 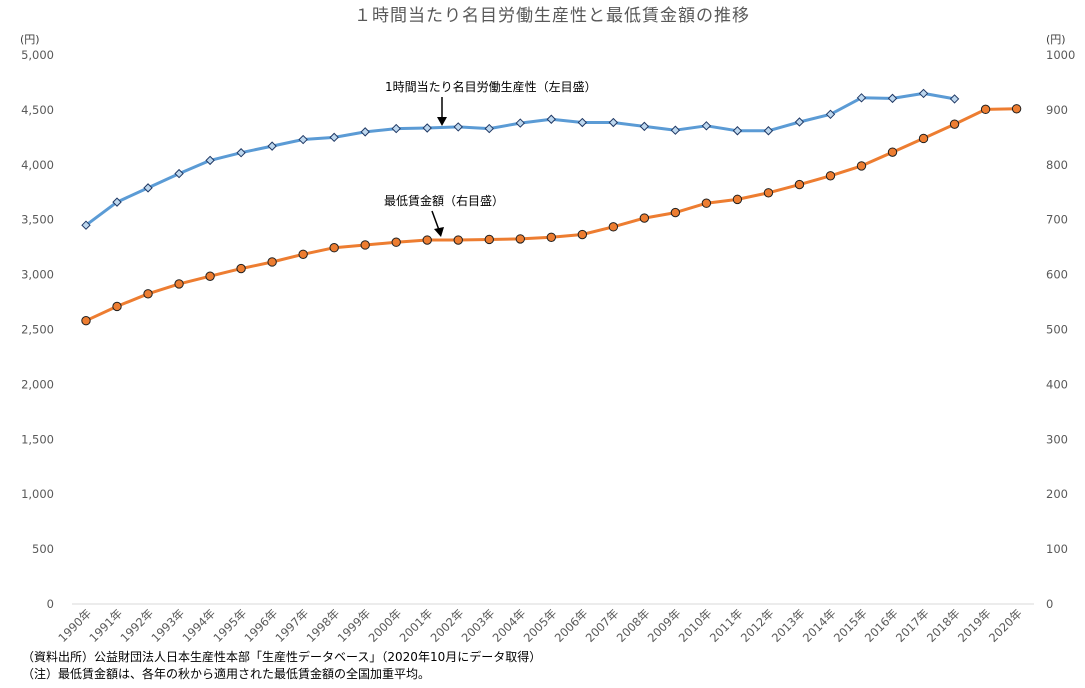 I want to click on y-left-tick-label: 2,000, so click(x=37, y=384).